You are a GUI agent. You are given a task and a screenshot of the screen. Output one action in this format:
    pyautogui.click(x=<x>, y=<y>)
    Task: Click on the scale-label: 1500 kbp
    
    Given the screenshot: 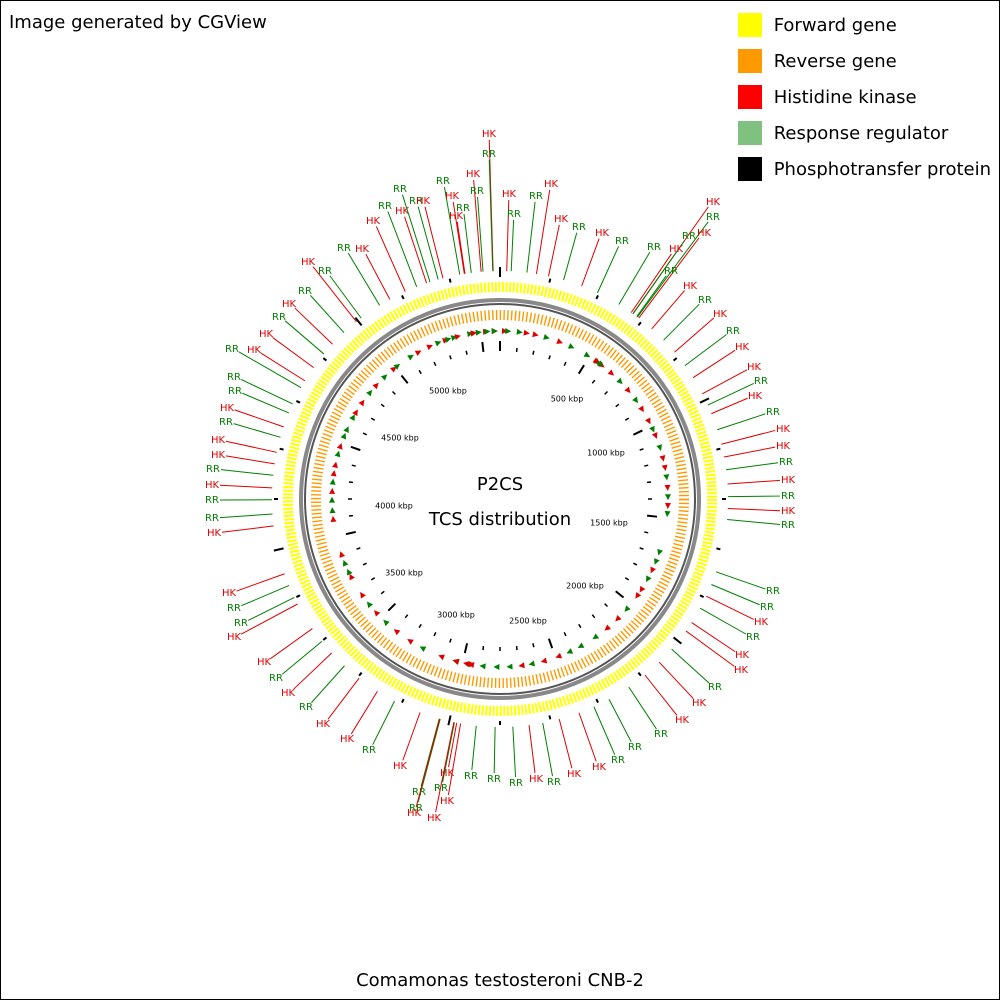 What is the action you would take?
    pyautogui.click(x=609, y=523)
    